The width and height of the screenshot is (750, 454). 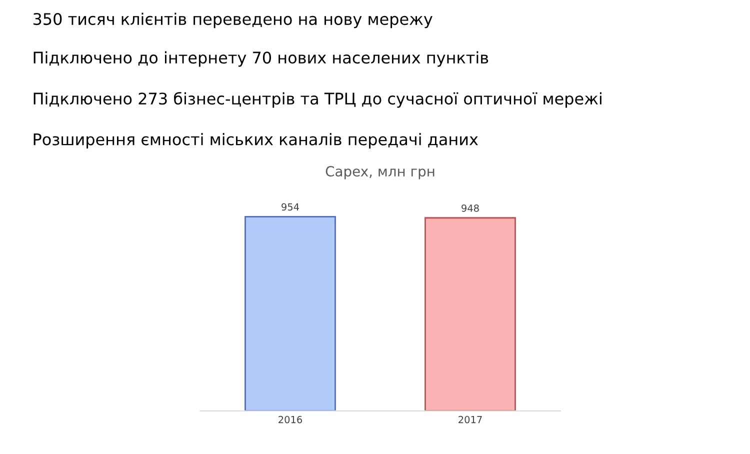 What do you see at coordinates (470, 420) in the screenshot?
I see `x-tick-label: 2017` at bounding box center [470, 420].